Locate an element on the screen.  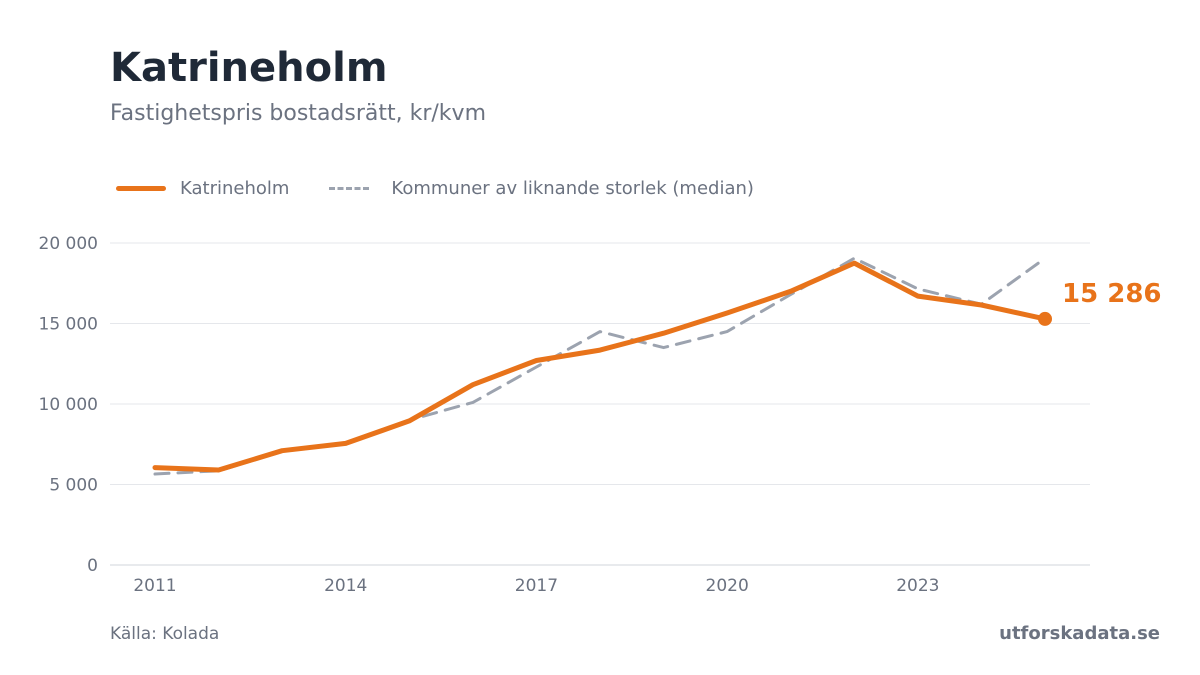
legend-label-katrineholm: Katrineholm is located at coordinates (235, 188).